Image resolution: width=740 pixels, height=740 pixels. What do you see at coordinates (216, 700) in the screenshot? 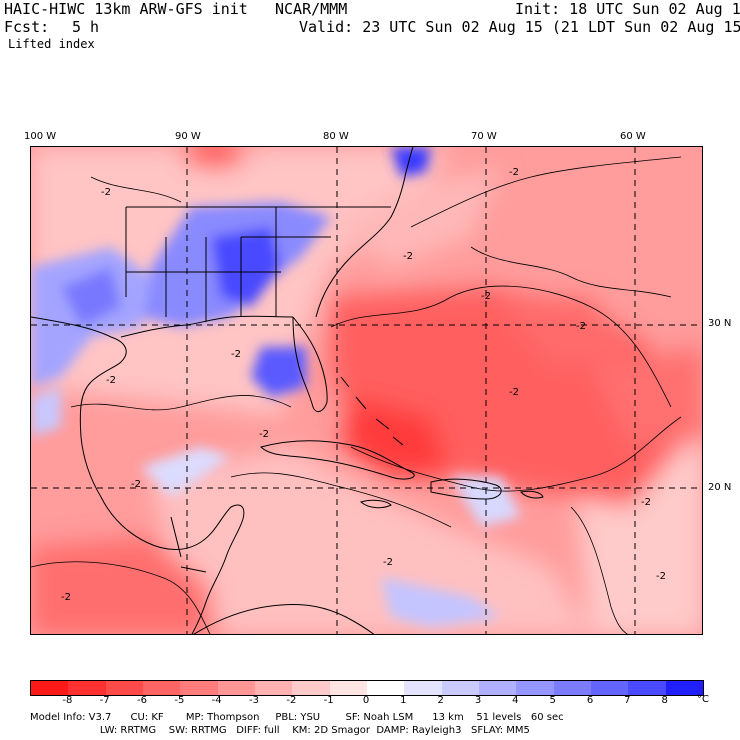
I see `colorbar-tick-label: -4` at bounding box center [216, 700].